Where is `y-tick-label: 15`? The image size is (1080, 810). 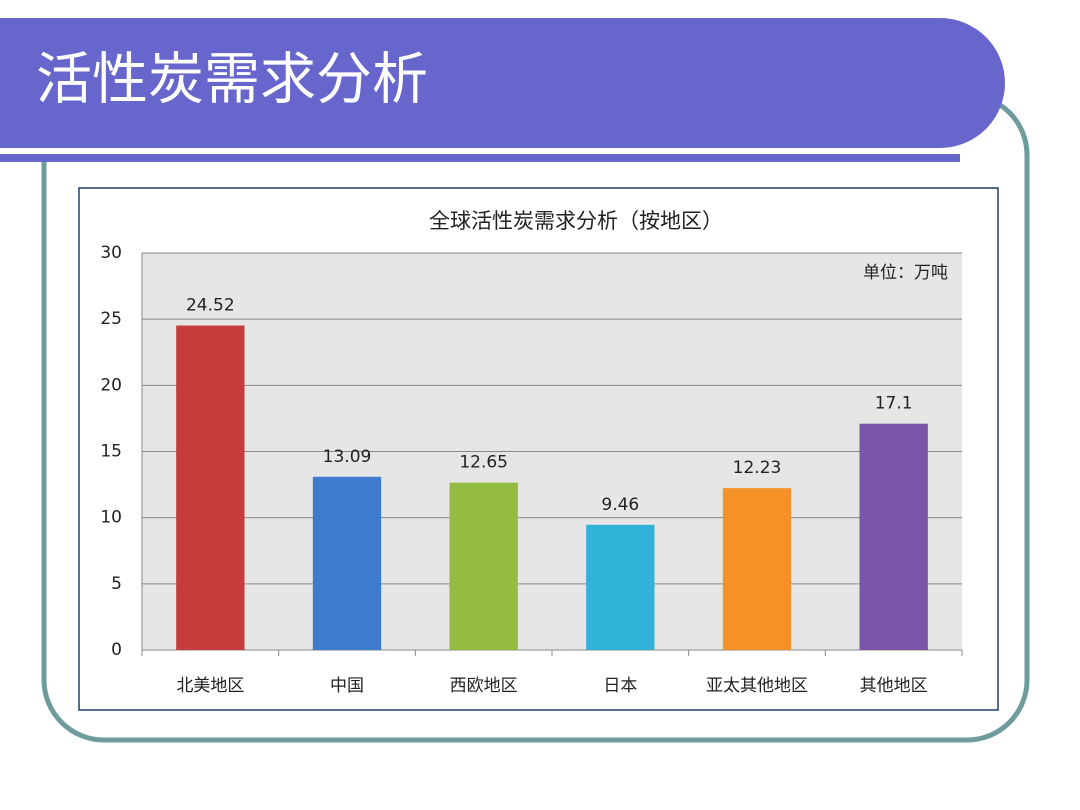 y-tick-label: 15 is located at coordinates (111, 452).